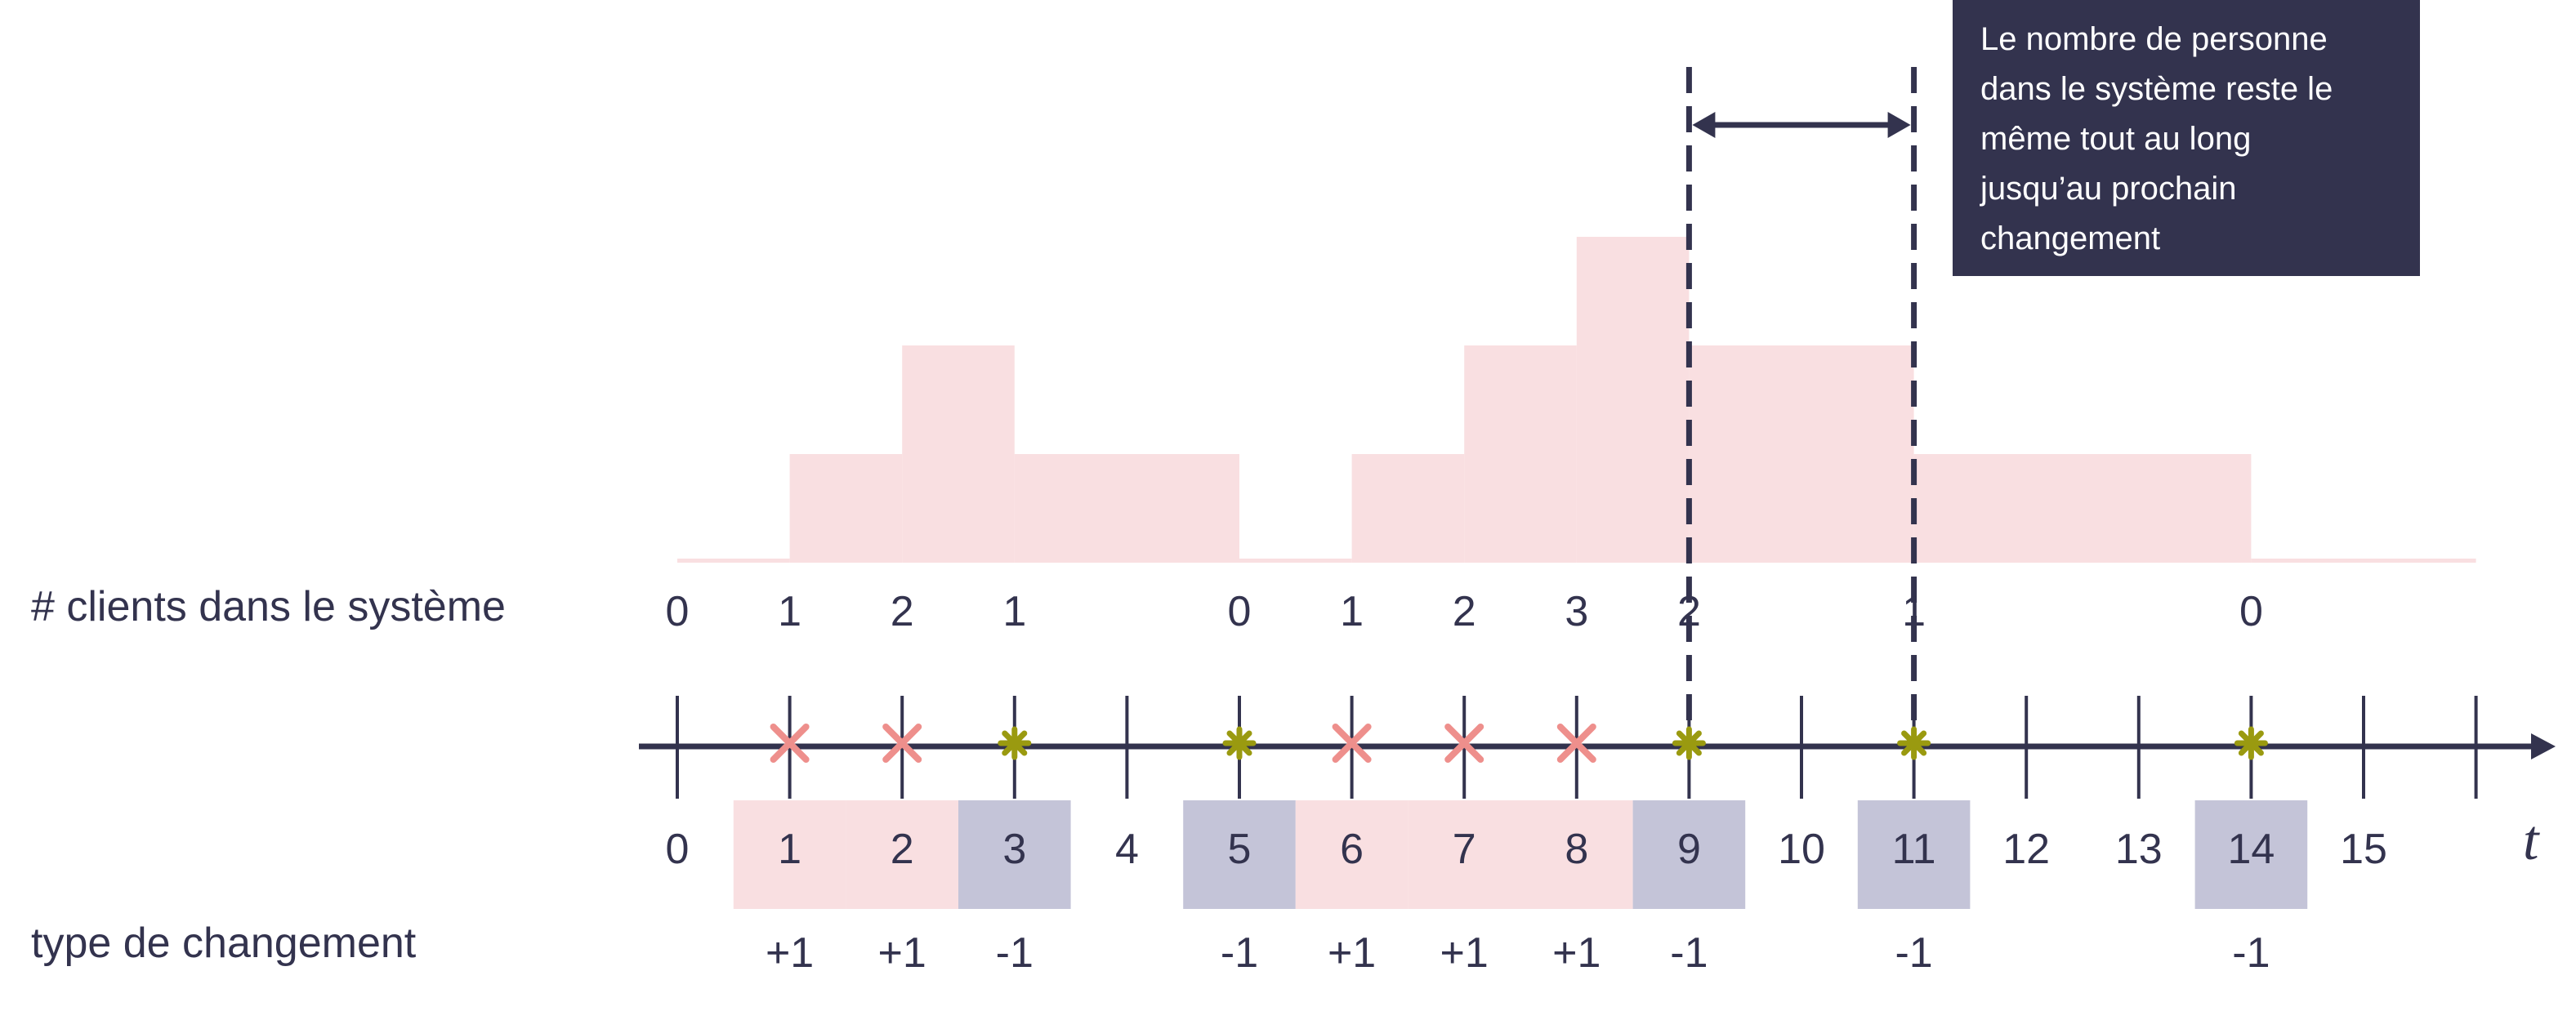 Image resolution: width=2576 pixels, height=1020 pixels. I want to click on constant-interval-highlight, so click(1801, 395).